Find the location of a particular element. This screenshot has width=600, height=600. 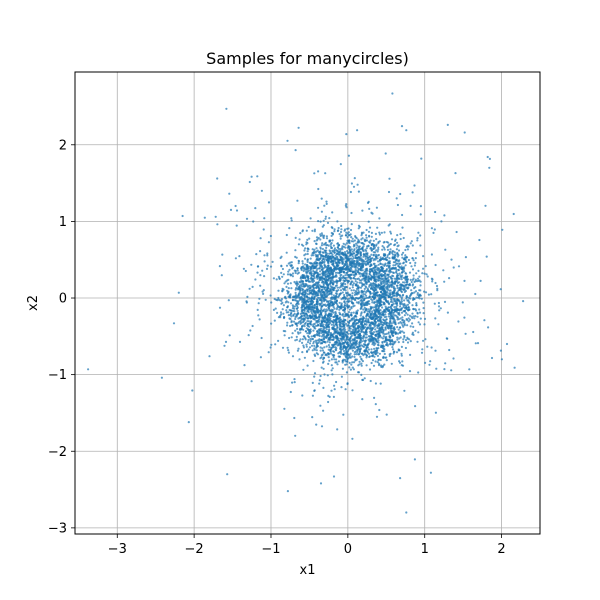

x-tick-label: −2 is located at coordinates (194, 549).